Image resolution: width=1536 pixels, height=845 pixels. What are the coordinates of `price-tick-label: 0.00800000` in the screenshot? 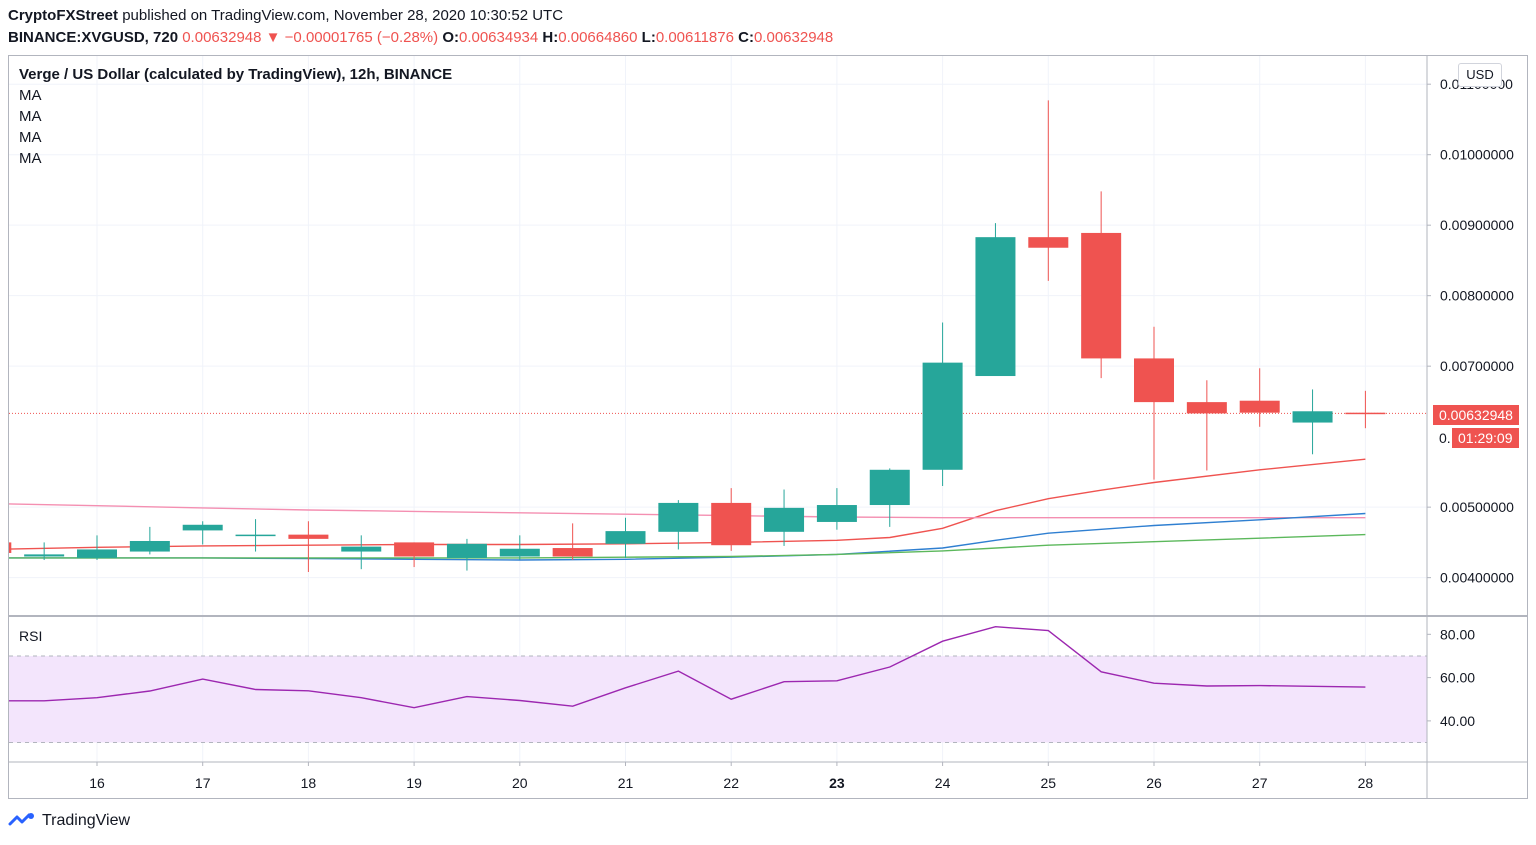 It's located at (1477, 296).